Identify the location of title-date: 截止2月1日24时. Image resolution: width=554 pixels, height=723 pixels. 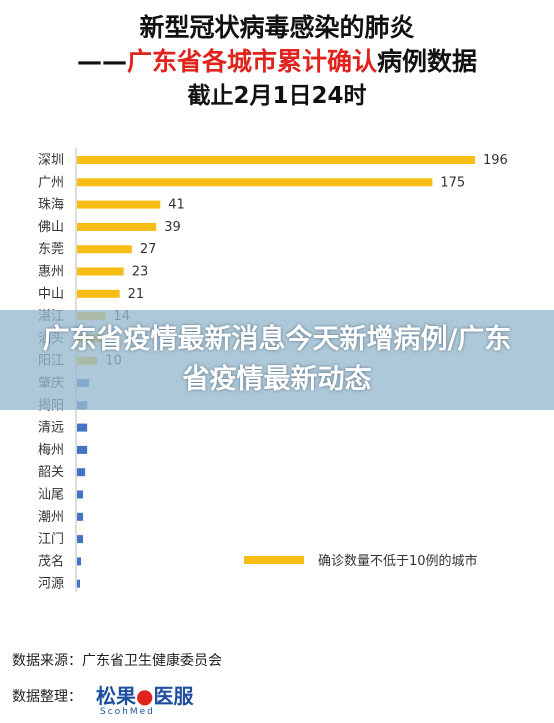
(277, 96).